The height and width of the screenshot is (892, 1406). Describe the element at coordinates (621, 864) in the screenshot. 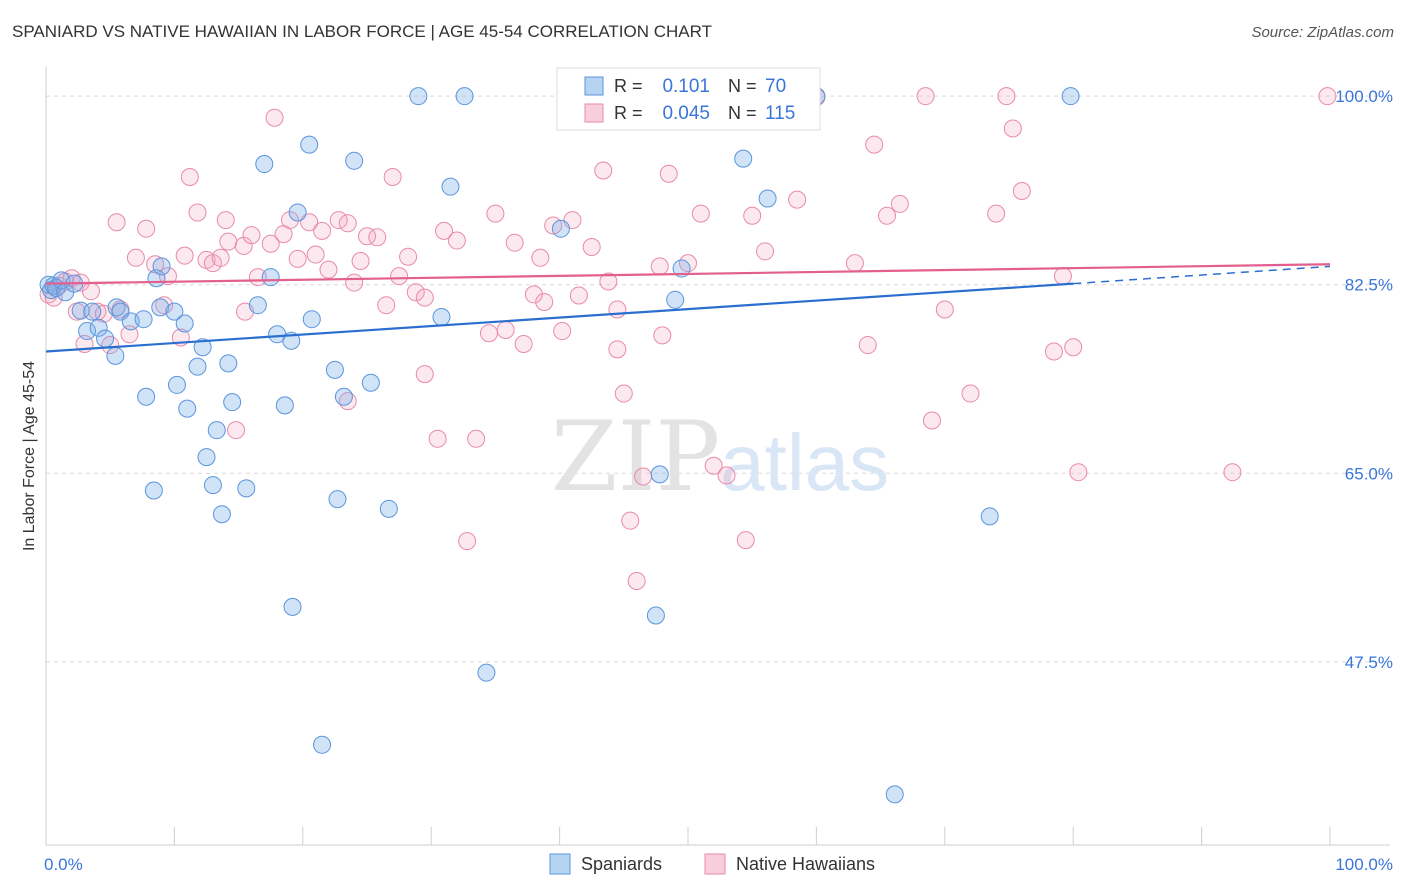

I see `legend-item-spaniards-label: Spaniards` at that location.